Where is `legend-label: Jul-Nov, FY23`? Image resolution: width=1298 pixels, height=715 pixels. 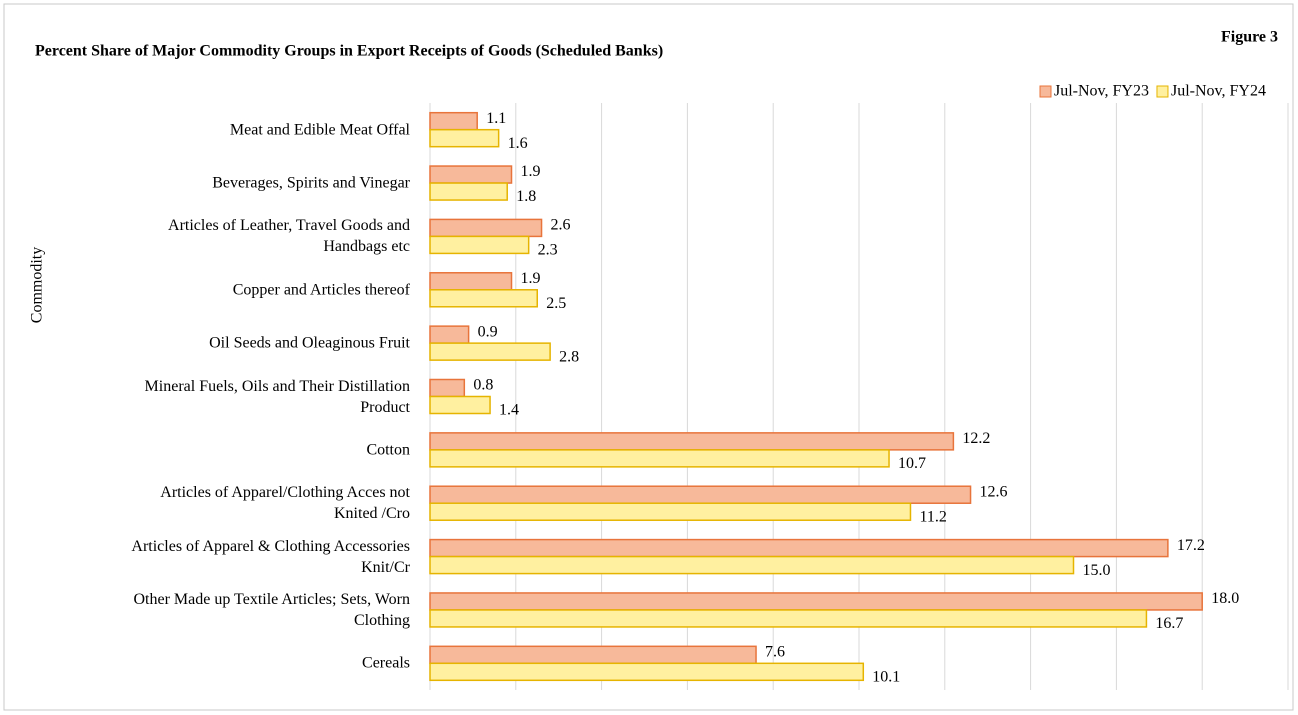 legend-label: Jul-Nov, FY23 is located at coordinates (1101, 91).